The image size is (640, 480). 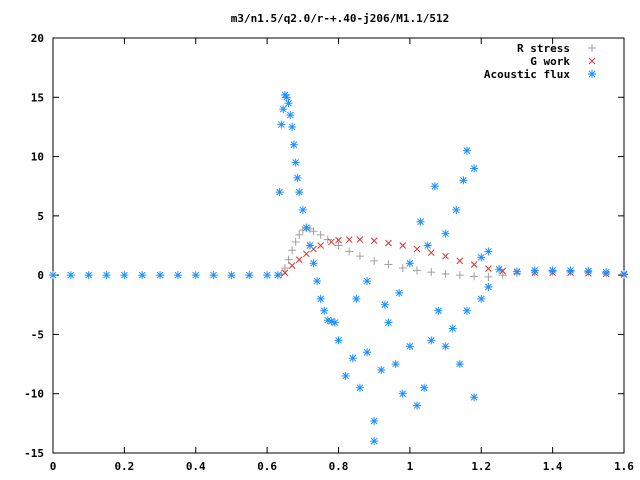 What do you see at coordinates (37, 334) in the screenshot?
I see `y-tick-label: -5` at bounding box center [37, 334].